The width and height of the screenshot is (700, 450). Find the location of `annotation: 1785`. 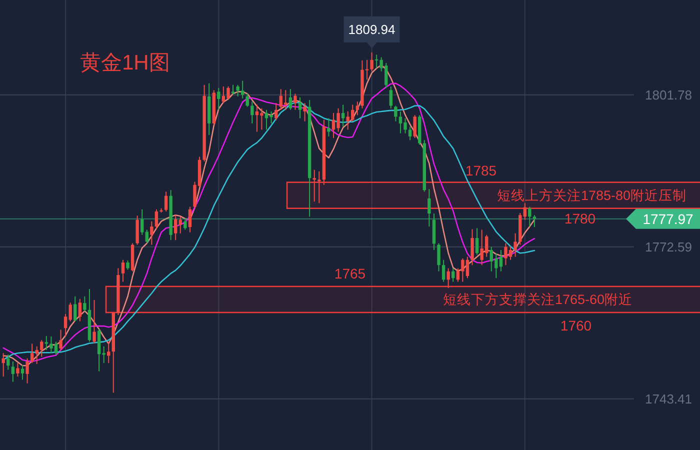

annotation: 1785 is located at coordinates (481, 170).